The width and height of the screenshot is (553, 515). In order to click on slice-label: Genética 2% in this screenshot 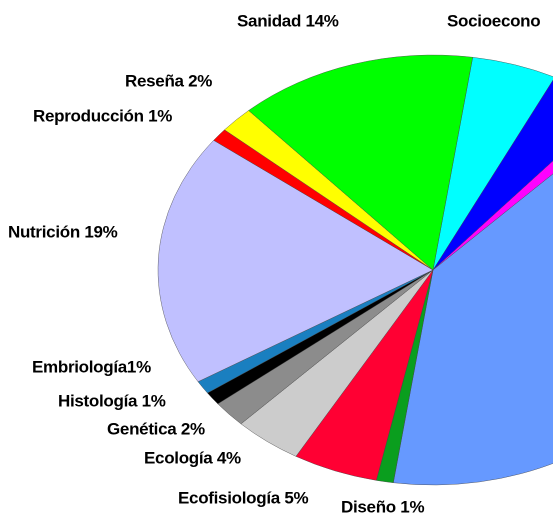, I will do `click(156, 428)`.